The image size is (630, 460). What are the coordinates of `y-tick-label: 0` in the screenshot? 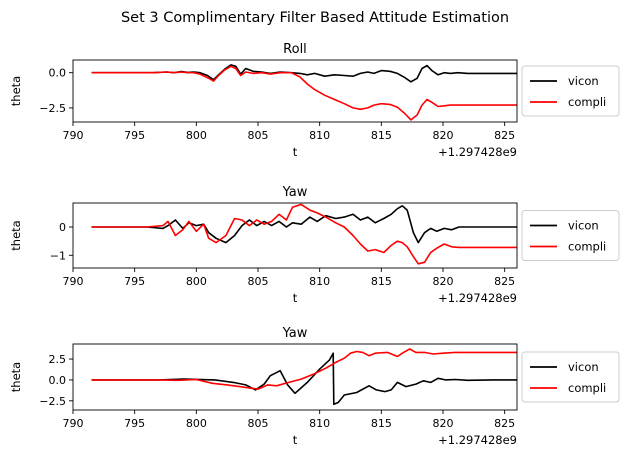 It's located at (62, 227).